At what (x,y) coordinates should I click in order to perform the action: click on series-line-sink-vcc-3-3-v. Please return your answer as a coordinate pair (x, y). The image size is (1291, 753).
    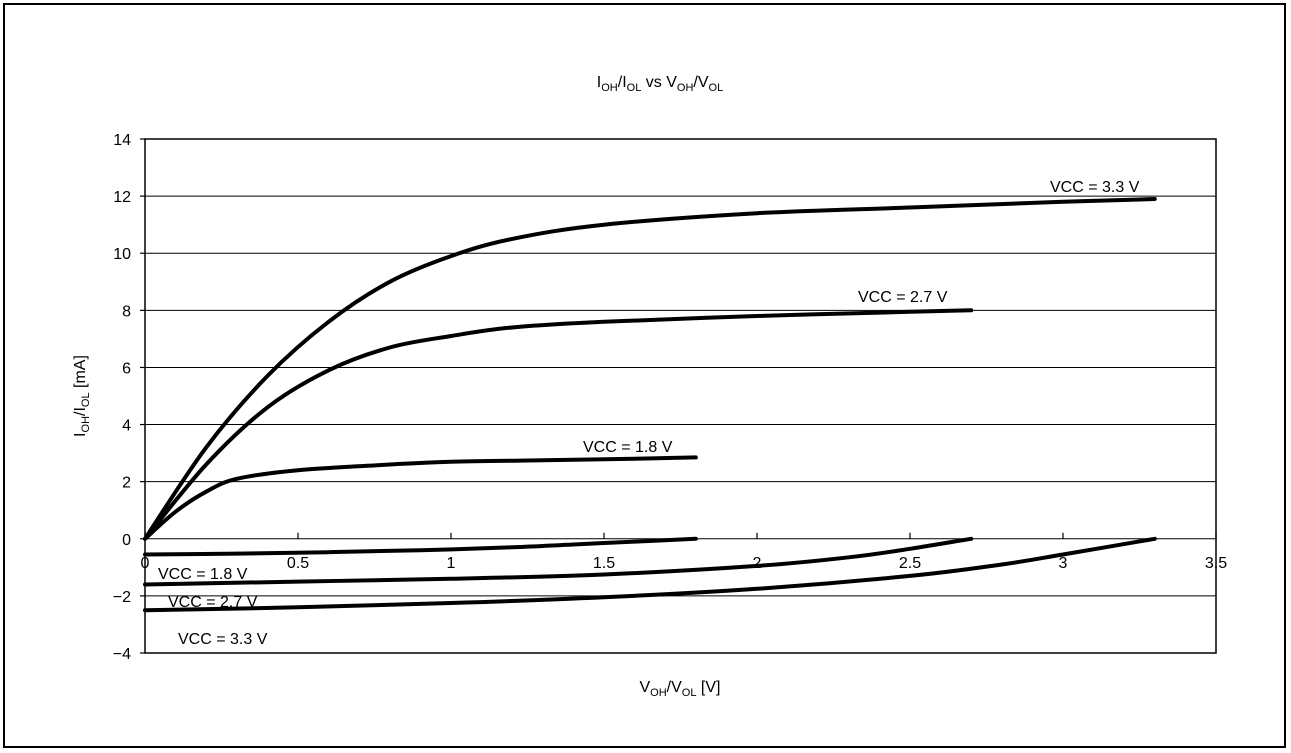
    Looking at the image, I should click on (650, 574).